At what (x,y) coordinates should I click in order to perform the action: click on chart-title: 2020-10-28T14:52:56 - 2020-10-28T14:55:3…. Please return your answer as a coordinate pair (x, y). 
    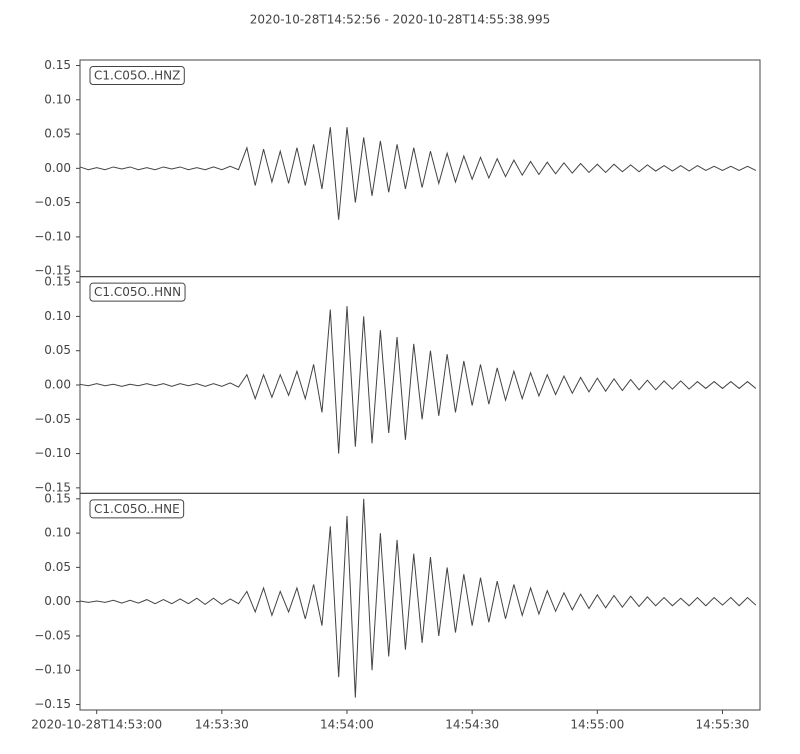
    Looking at the image, I should click on (400, 20).